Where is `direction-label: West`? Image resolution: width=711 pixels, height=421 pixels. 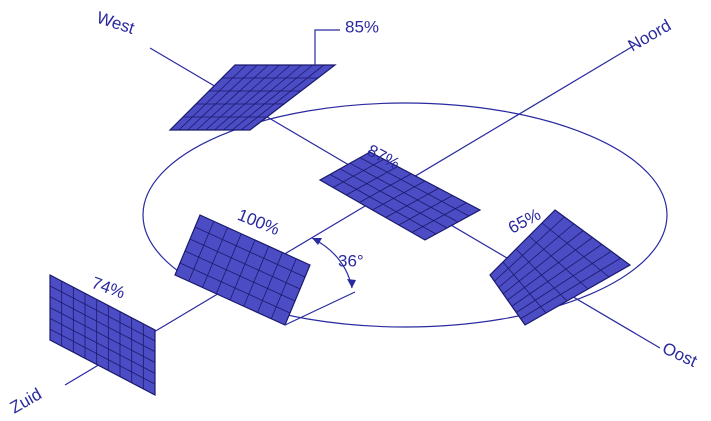
direction-label: West is located at coordinates (115, 23).